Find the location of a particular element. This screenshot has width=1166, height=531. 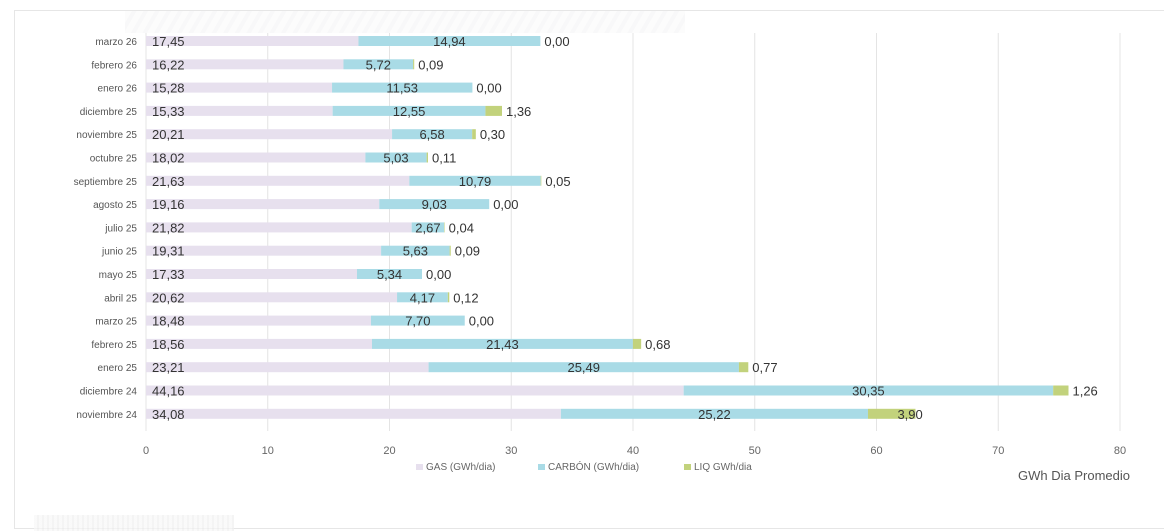

decorative-band-top is located at coordinates (405, 22).